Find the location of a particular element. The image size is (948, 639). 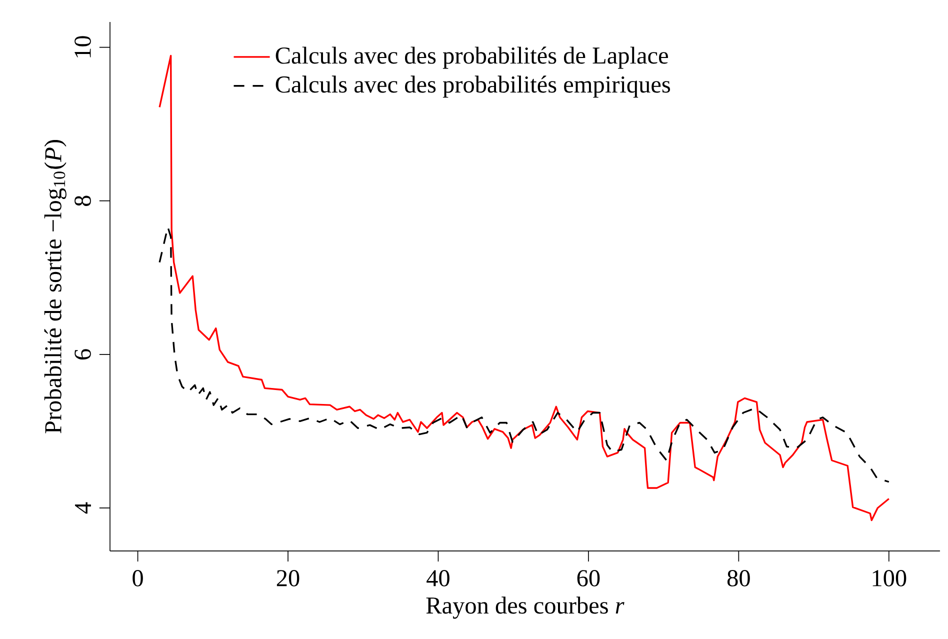

x-axis-title: Rayon des courbes r is located at coordinates (525, 607).